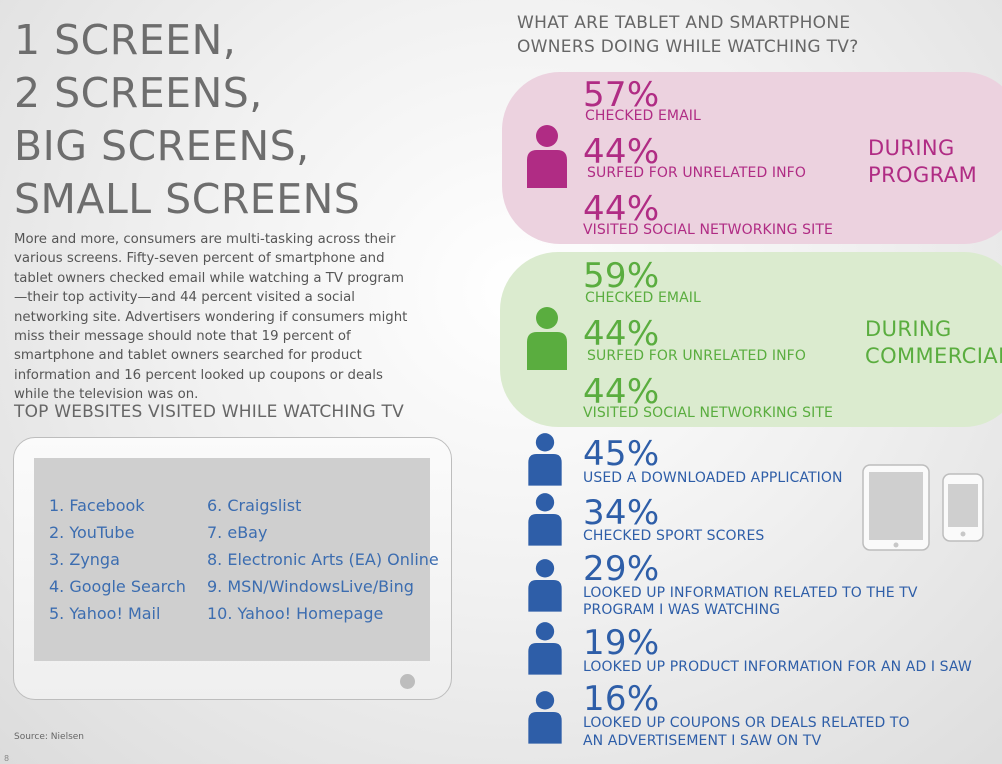  I want to click on stat-percent: 16%, so click(621, 699).